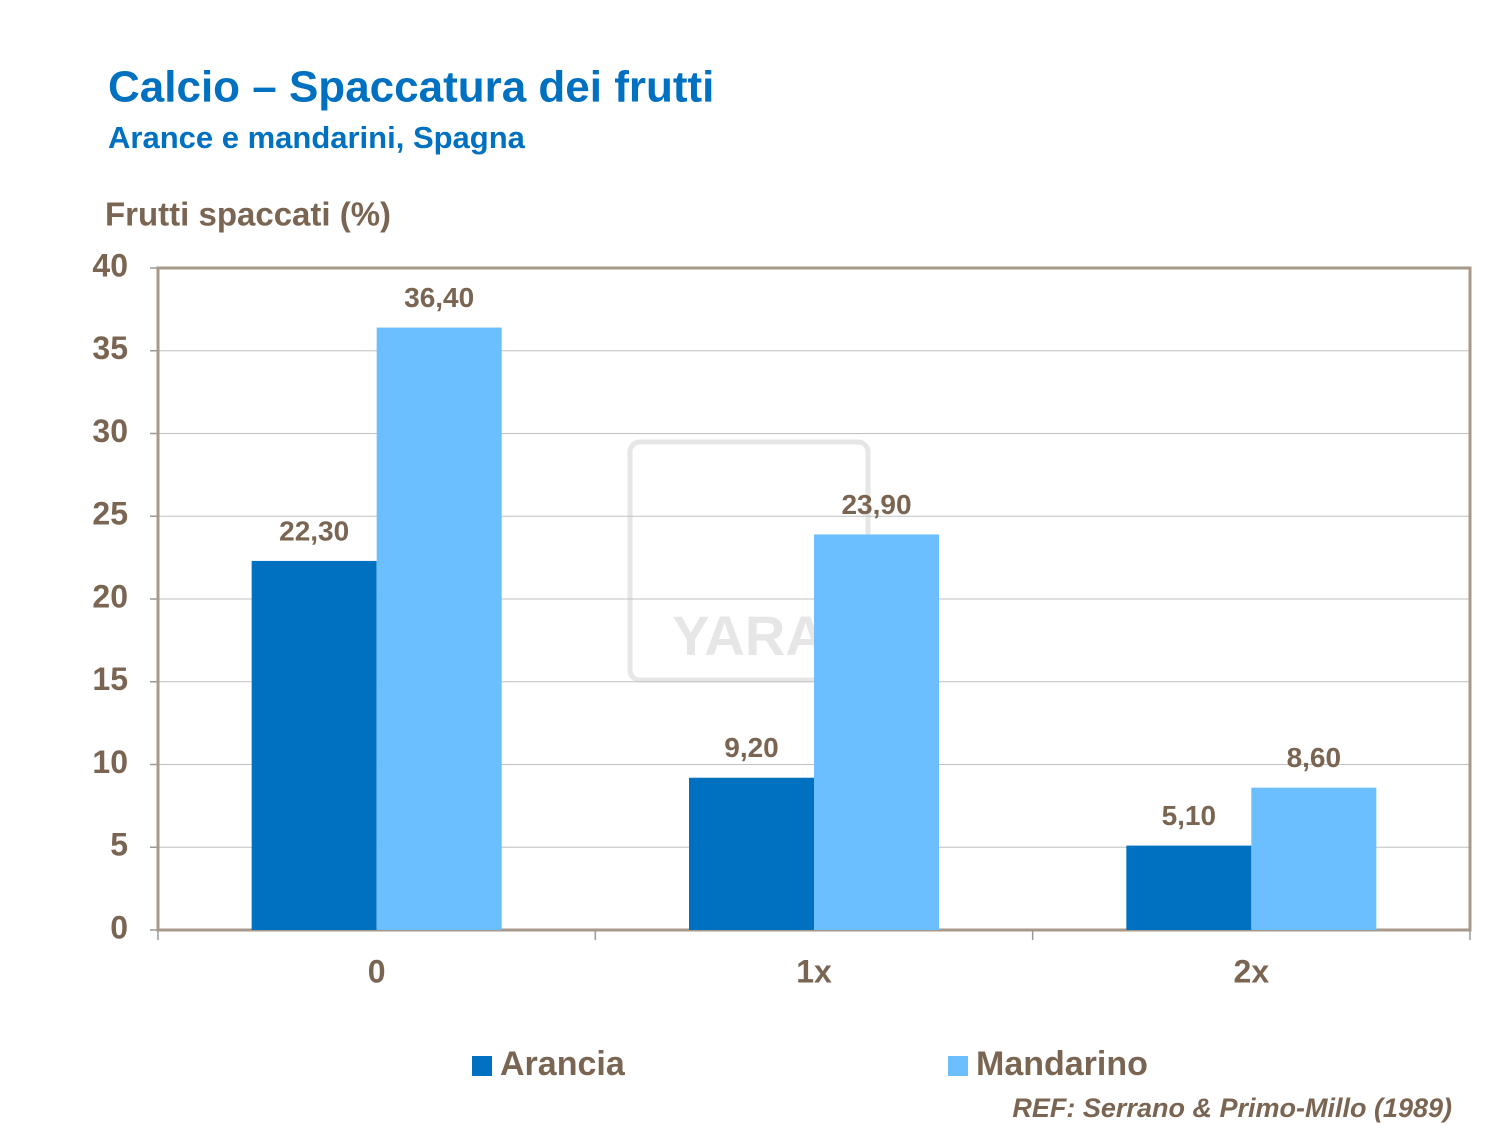 The width and height of the screenshot is (1500, 1125). I want to click on y-tick-label: 30, so click(110, 431).